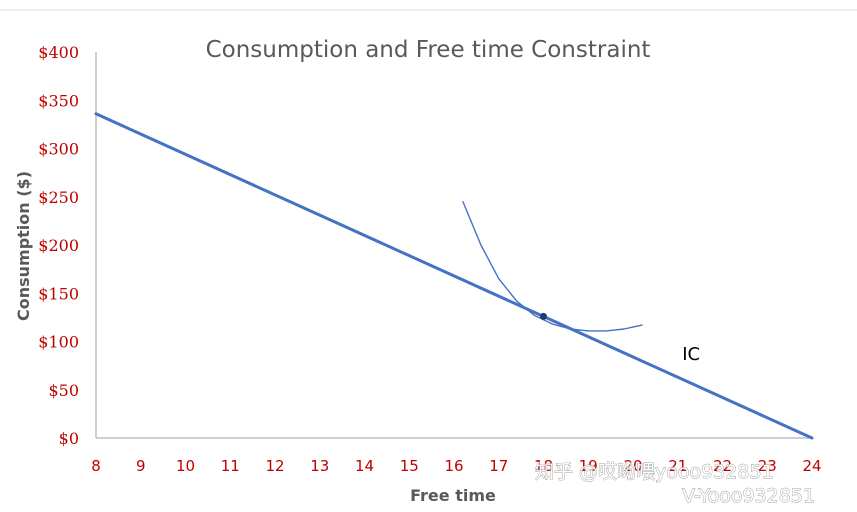 The width and height of the screenshot is (857, 512). What do you see at coordinates (58, 197) in the screenshot?
I see `y-tick-label: $250` at bounding box center [58, 197].